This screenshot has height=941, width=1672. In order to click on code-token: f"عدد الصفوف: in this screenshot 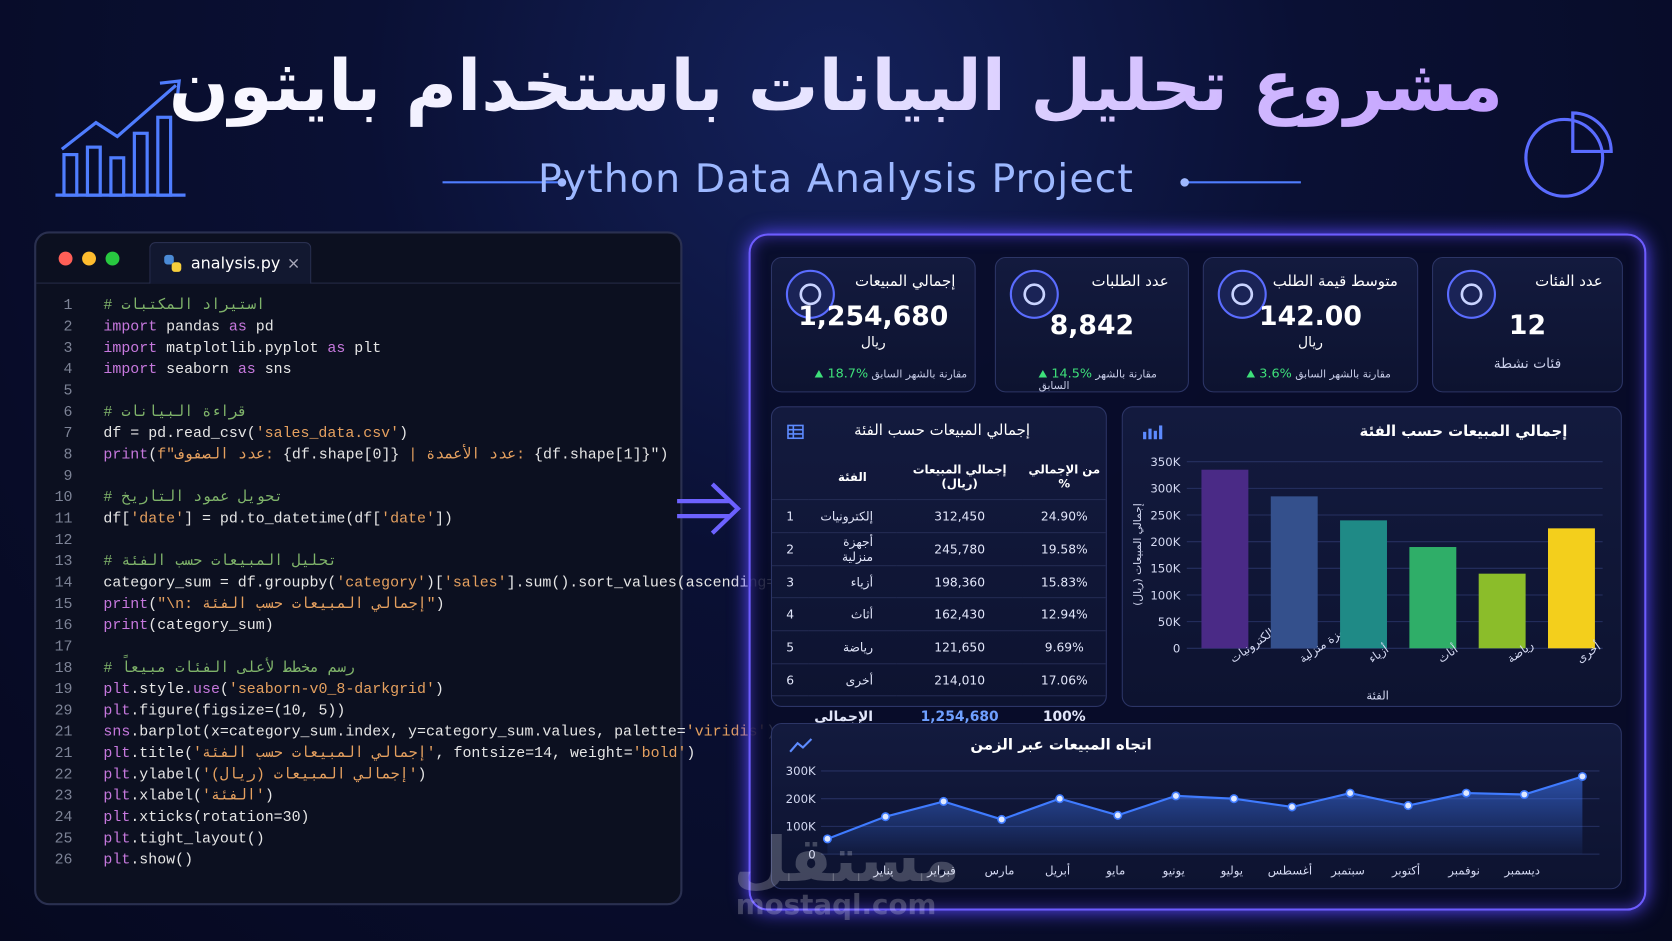, I will do `click(220, 455)`.